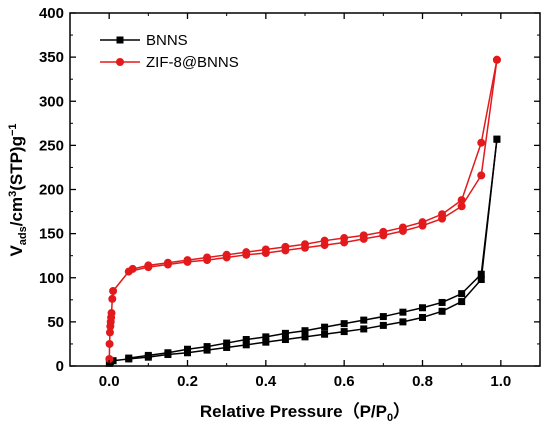  What do you see at coordinates (51, 278) in the screenshot?
I see `y-tick-label: 100` at bounding box center [51, 278].